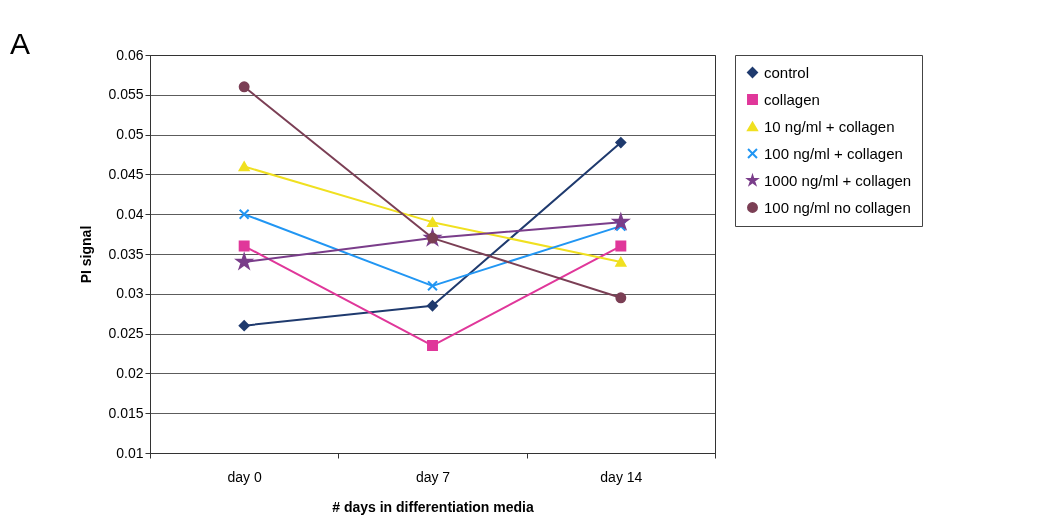  I want to click on legend-label: 1000 ng/ml + collagen, so click(838, 180).